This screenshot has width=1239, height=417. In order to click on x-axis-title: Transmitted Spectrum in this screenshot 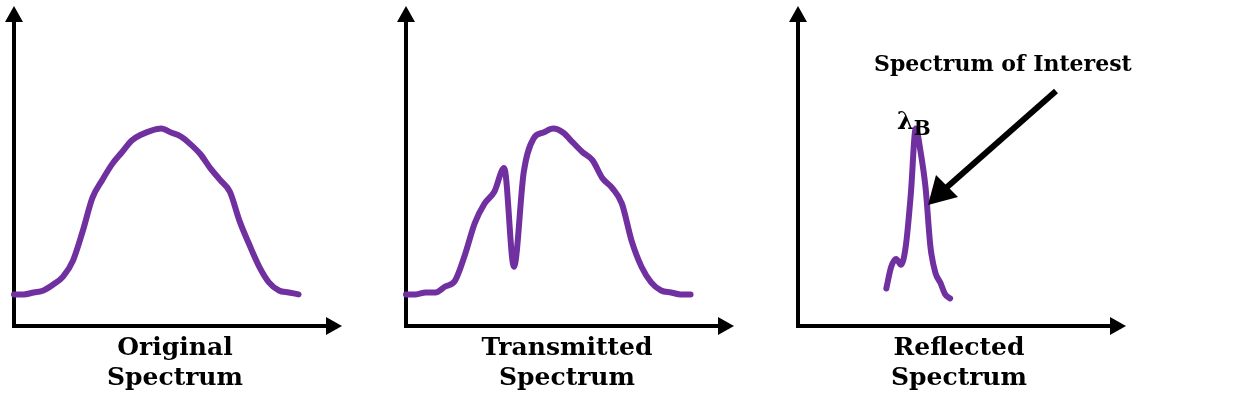, I will do `click(567, 362)`.